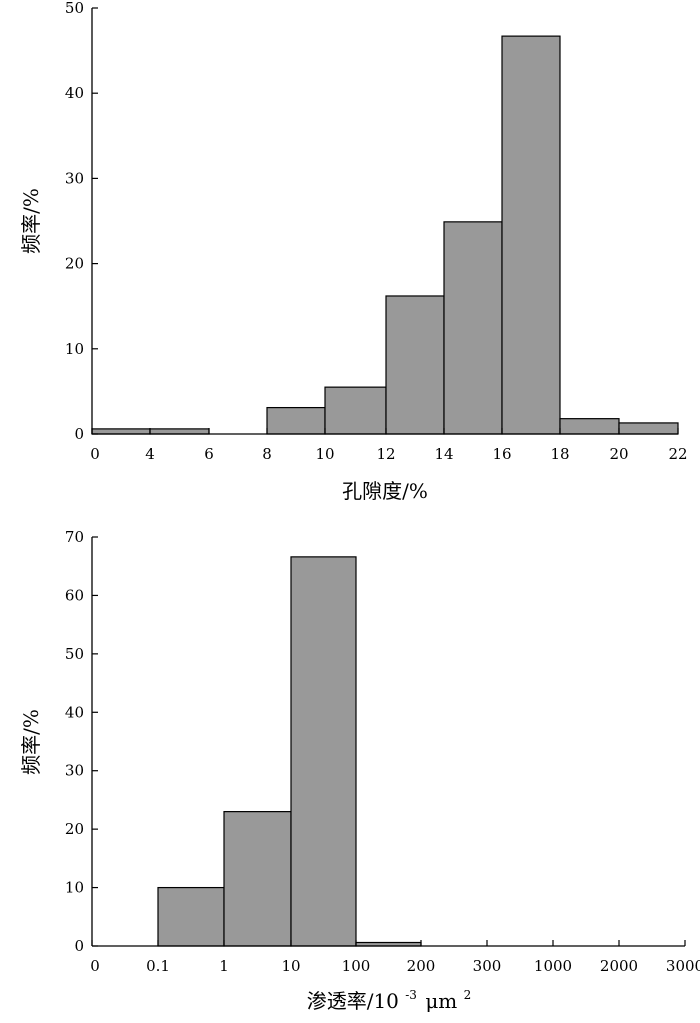  What do you see at coordinates (290, 966) in the screenshot?
I see `permeability-x-tick-label: 10` at bounding box center [290, 966].